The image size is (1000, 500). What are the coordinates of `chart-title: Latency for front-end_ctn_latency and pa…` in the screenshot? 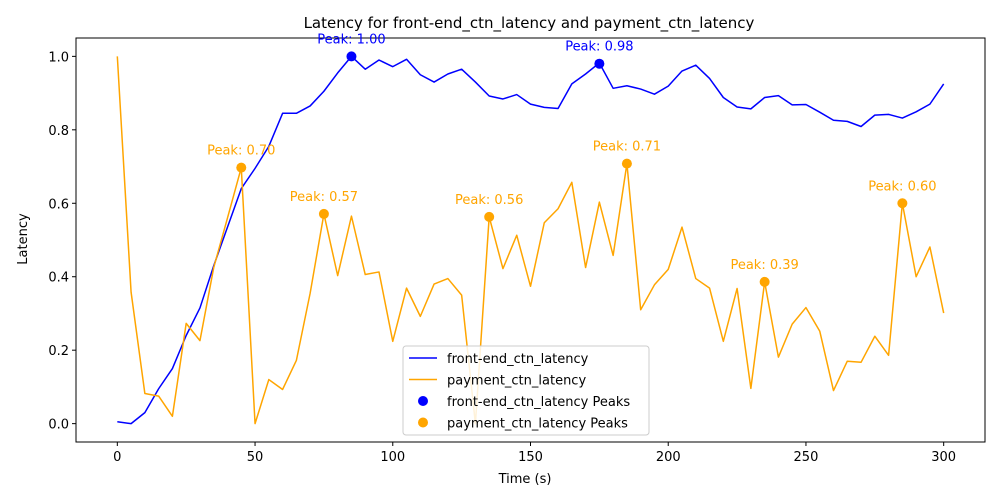 It's located at (529, 23).